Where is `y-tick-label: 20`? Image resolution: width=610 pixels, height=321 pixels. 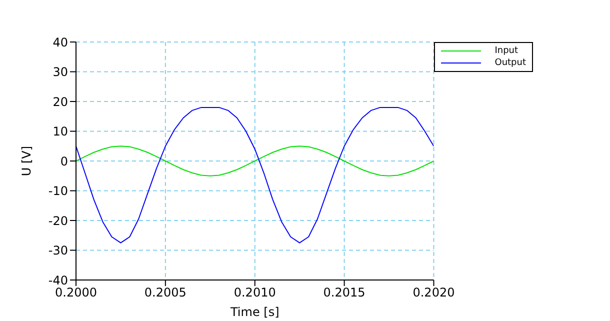
y-tick-label: 20 is located at coordinates (60, 101).